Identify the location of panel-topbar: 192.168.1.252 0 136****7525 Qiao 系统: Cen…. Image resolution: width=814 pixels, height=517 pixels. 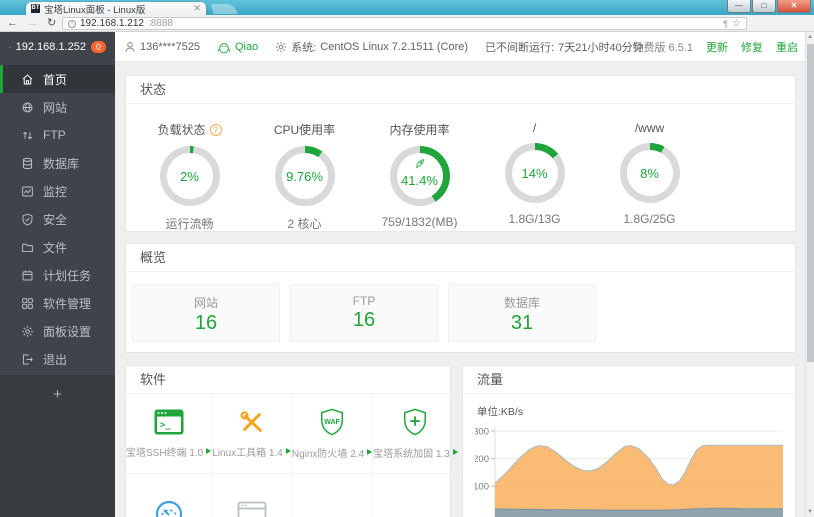
(407, 47).